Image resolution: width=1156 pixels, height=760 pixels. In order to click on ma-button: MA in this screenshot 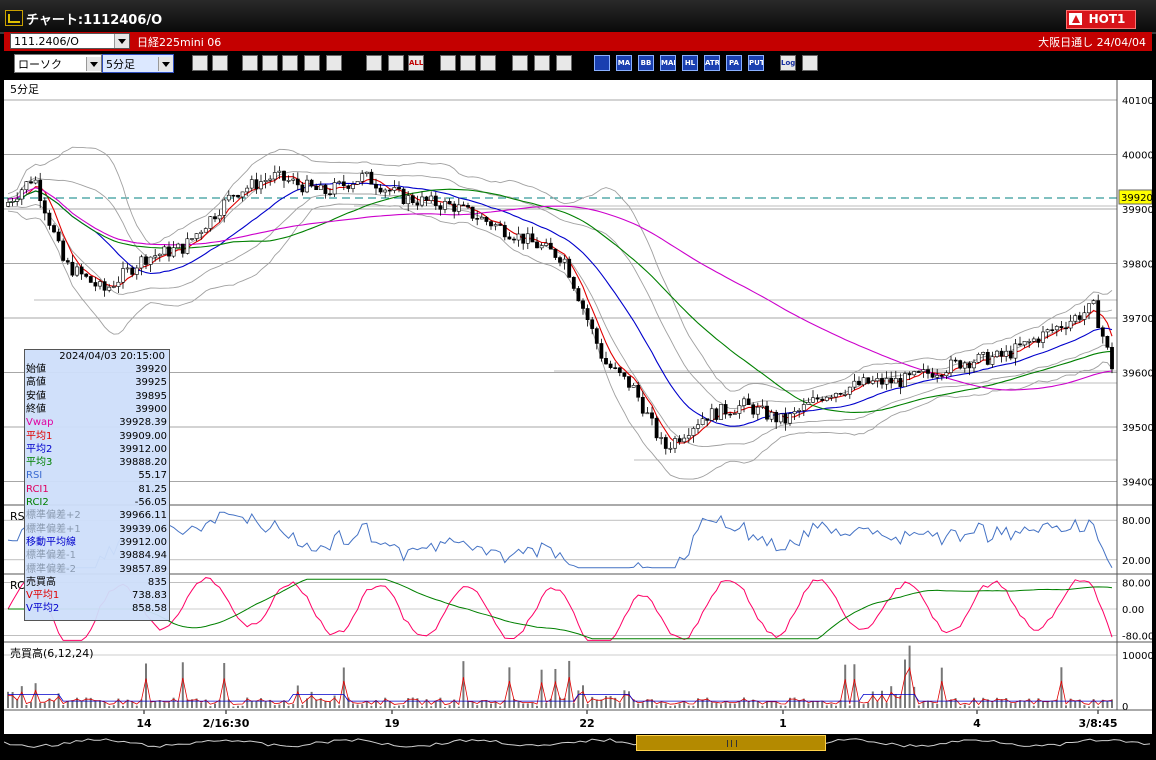, I will do `click(624, 63)`.